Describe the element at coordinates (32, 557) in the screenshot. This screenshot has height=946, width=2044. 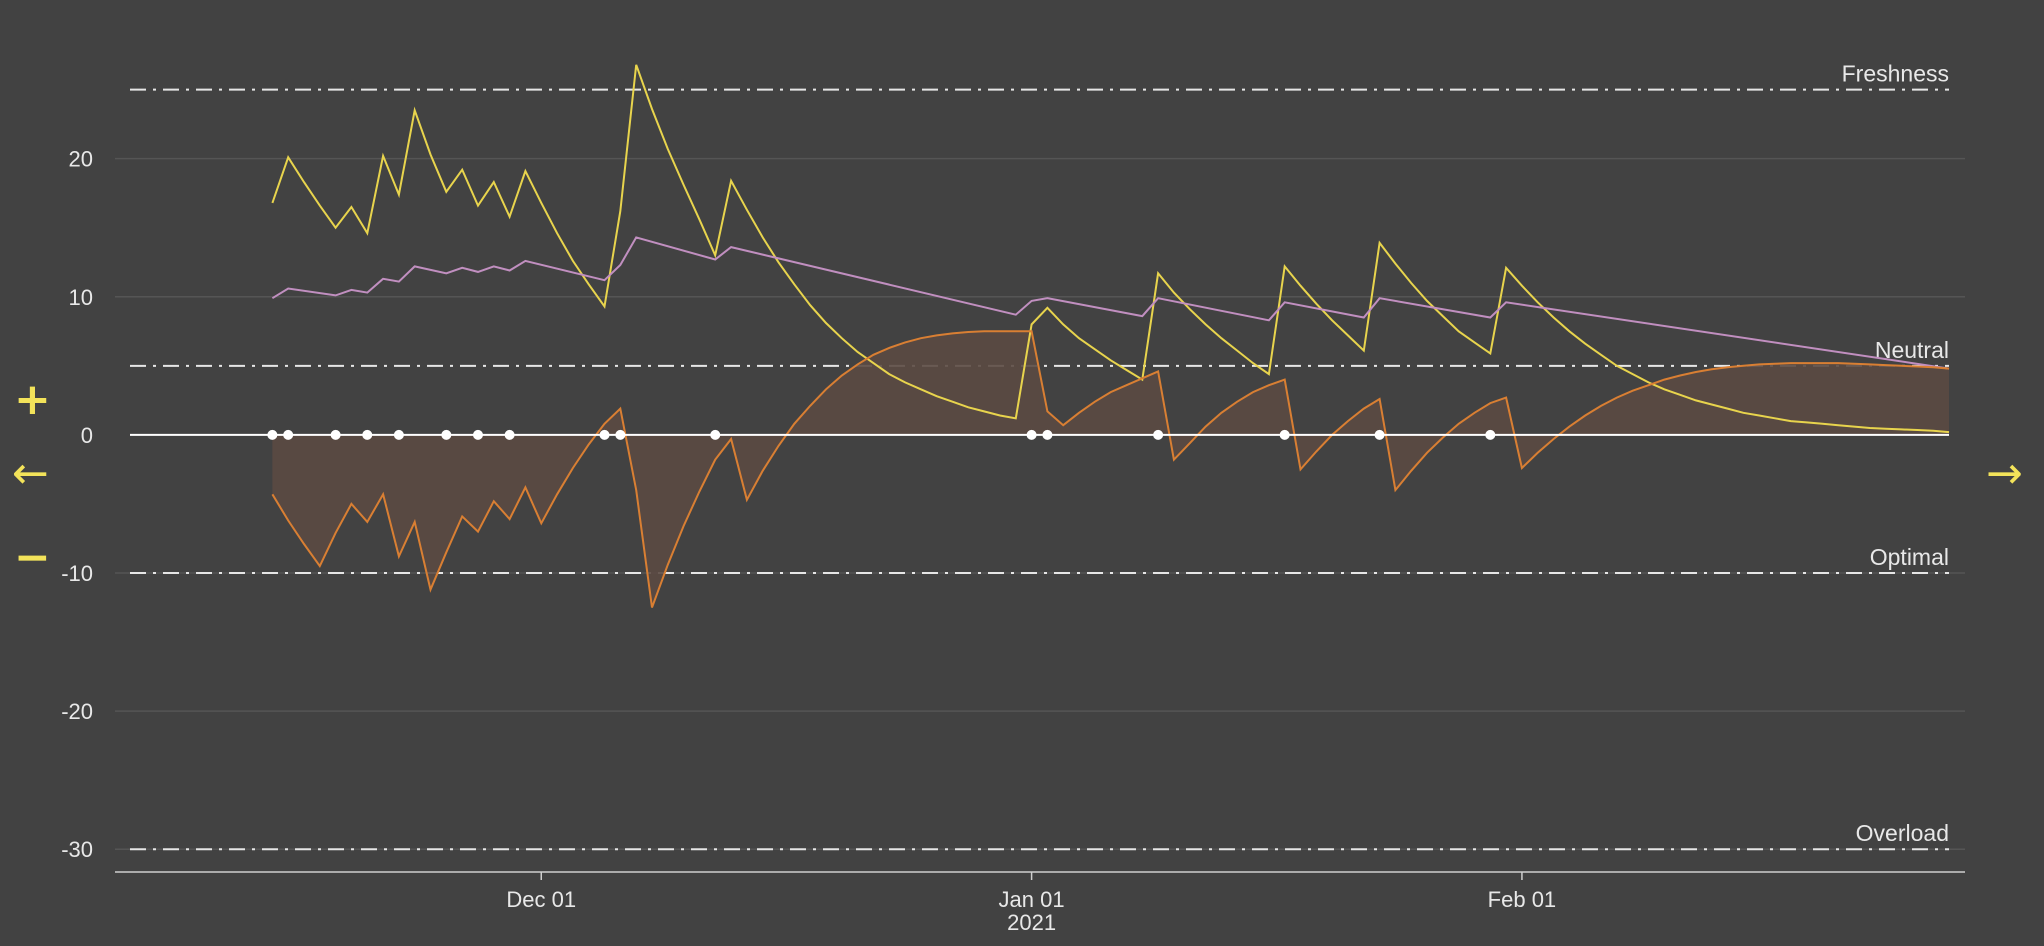
I see `zoom-out-button: −` at that location.